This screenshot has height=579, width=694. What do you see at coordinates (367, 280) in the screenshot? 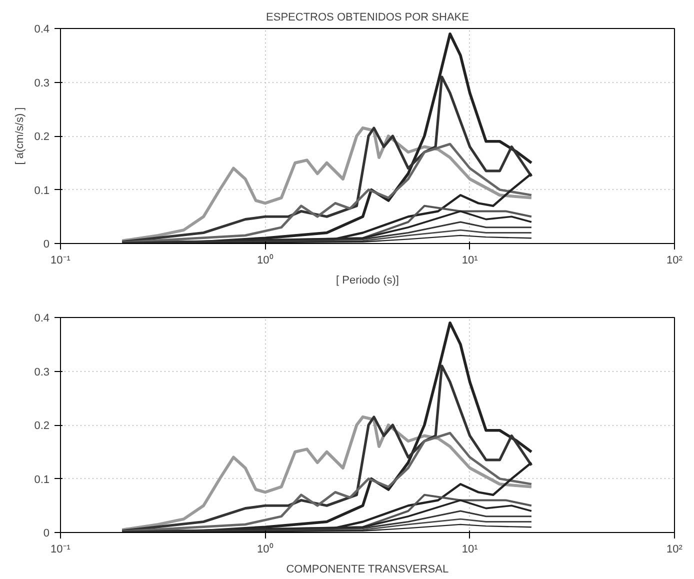
I see `x-axis-title: [ Periodo (s)]` at bounding box center [367, 280].